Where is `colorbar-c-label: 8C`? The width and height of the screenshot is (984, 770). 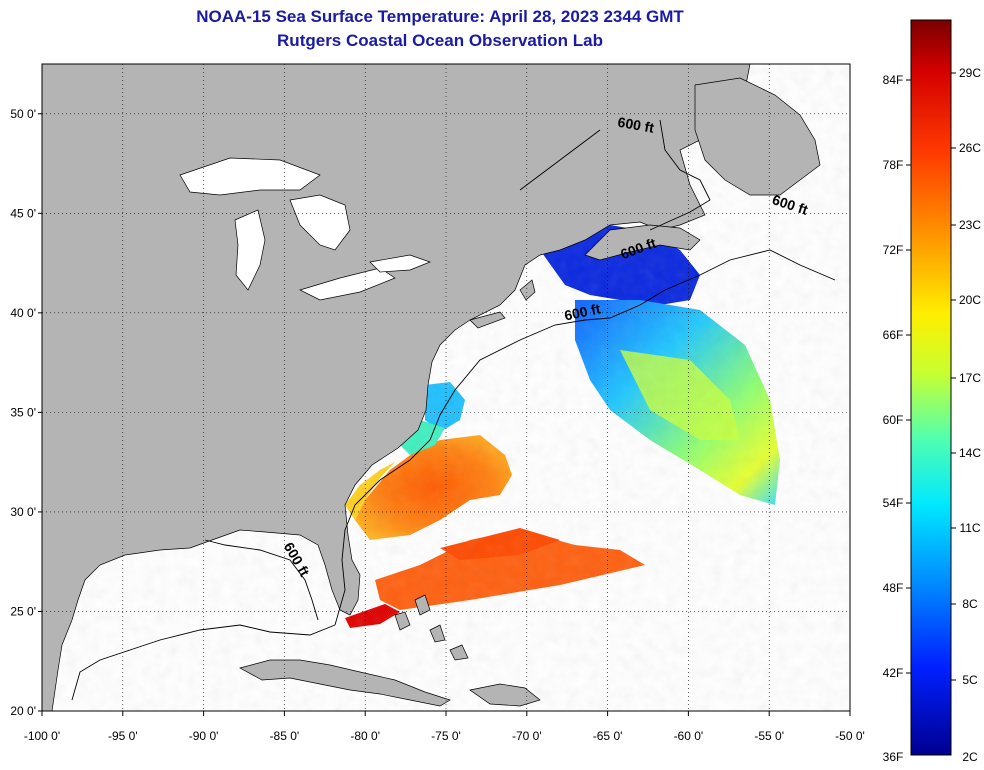 colorbar-c-label: 8C is located at coordinates (970, 604).